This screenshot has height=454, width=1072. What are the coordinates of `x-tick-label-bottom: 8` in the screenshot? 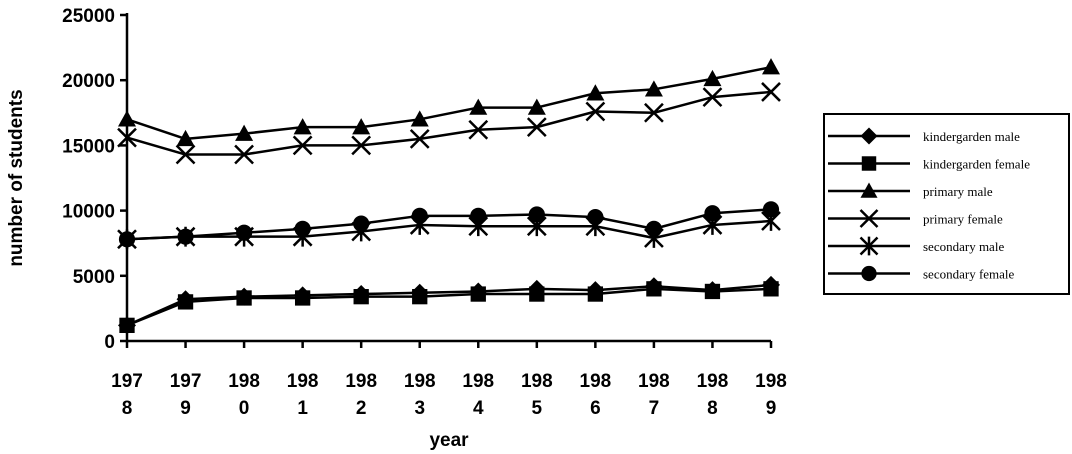 It's located at (127, 408).